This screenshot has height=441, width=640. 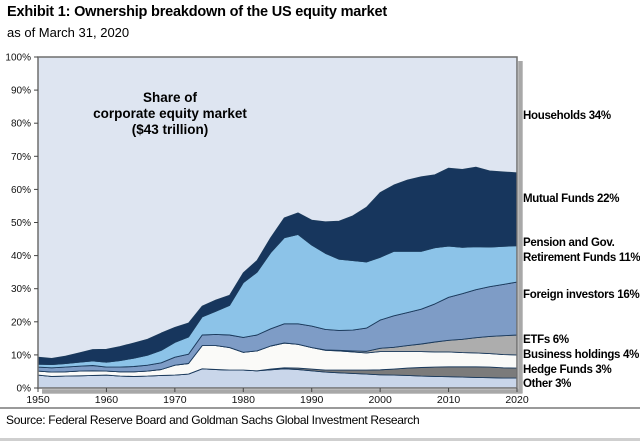 I want to click on y-tick-label: 40%, so click(x=21, y=256).